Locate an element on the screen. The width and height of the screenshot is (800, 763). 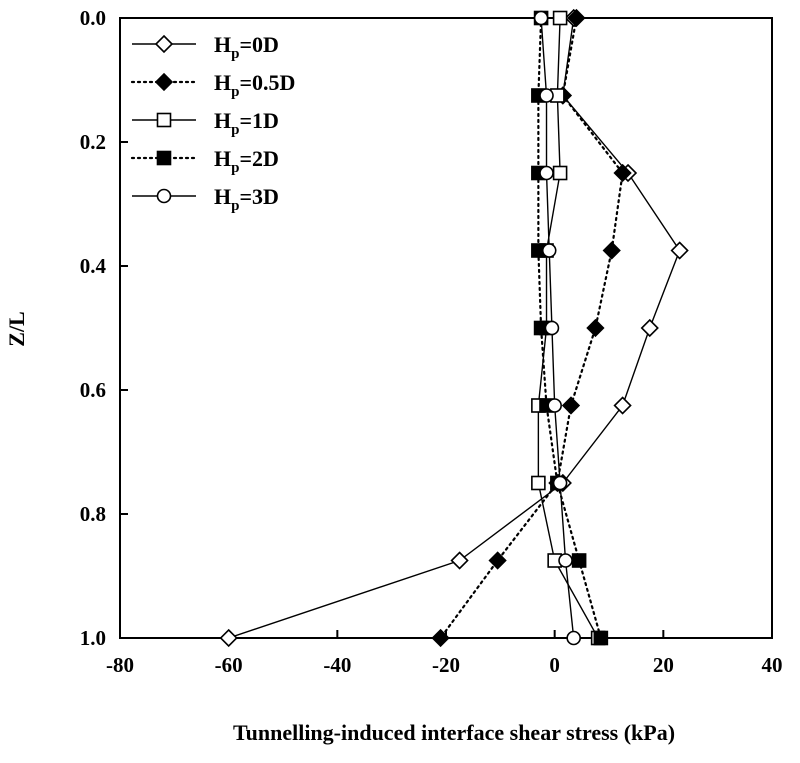
y-tick-label: 0.4 is located at coordinates (93, 266).